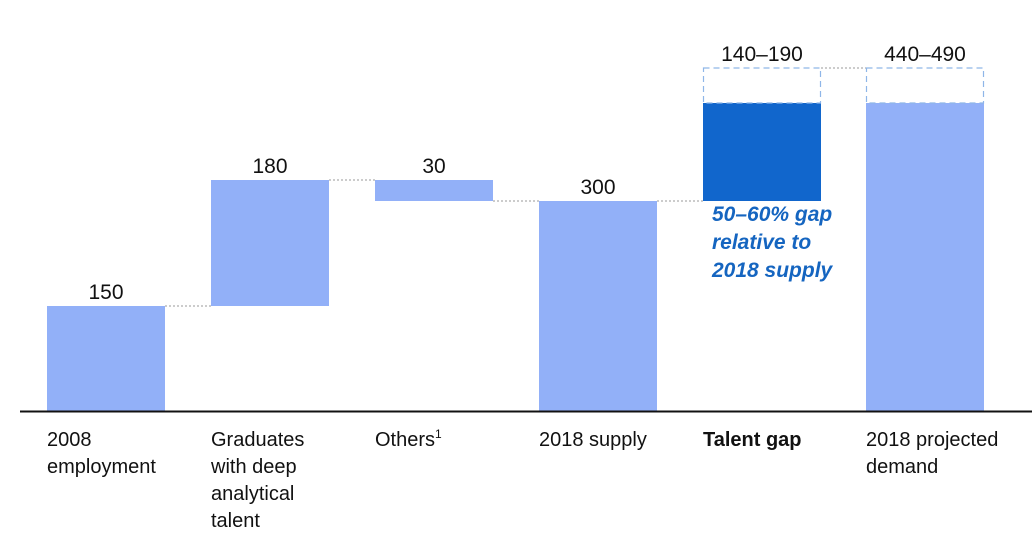  Describe the element at coordinates (101, 453) in the screenshot. I see `category-label-1: 2008 employment` at that location.